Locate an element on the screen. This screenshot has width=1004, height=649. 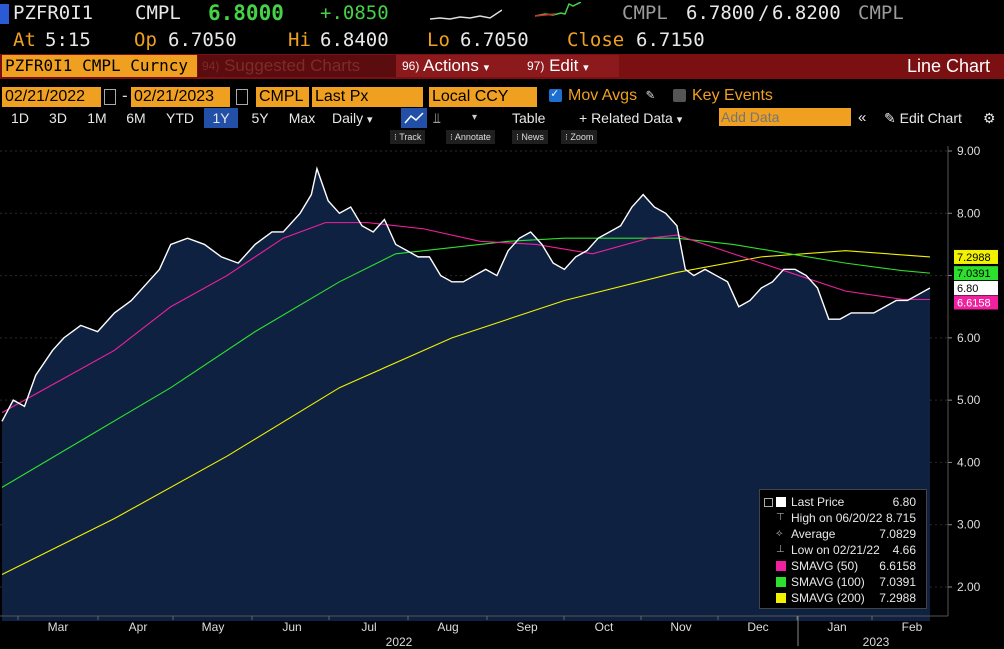
x-tick-label: Sep is located at coordinates (527, 627).